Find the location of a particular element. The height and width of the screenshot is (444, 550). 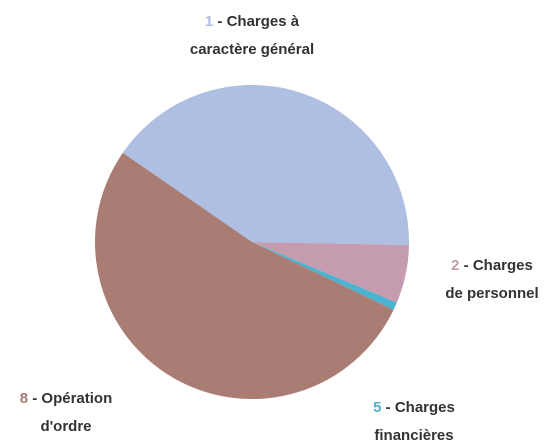

slice-name: de personnel is located at coordinates (491, 293).